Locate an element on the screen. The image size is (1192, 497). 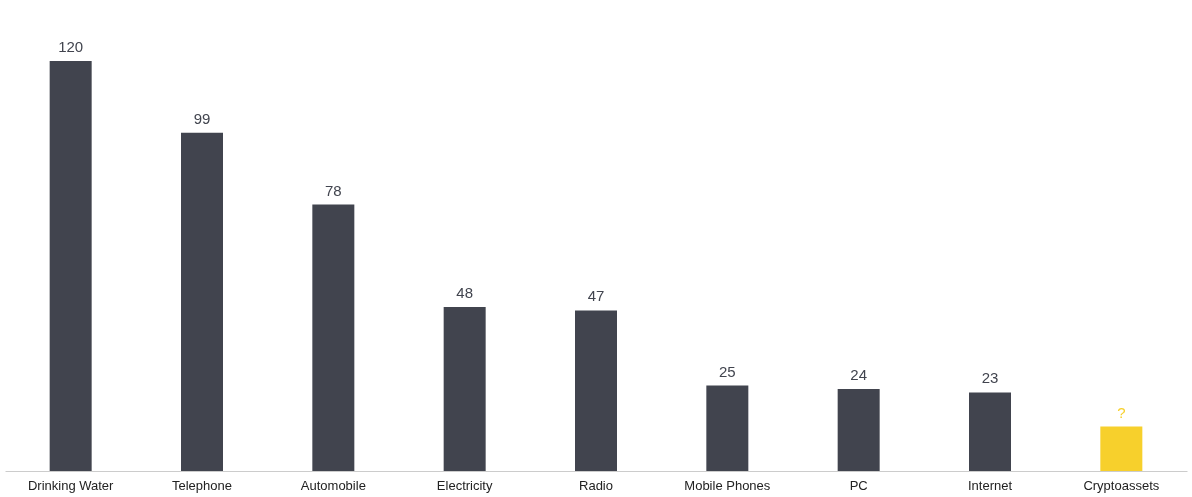
x-tick-label: Electricity is located at coordinates (464, 485).